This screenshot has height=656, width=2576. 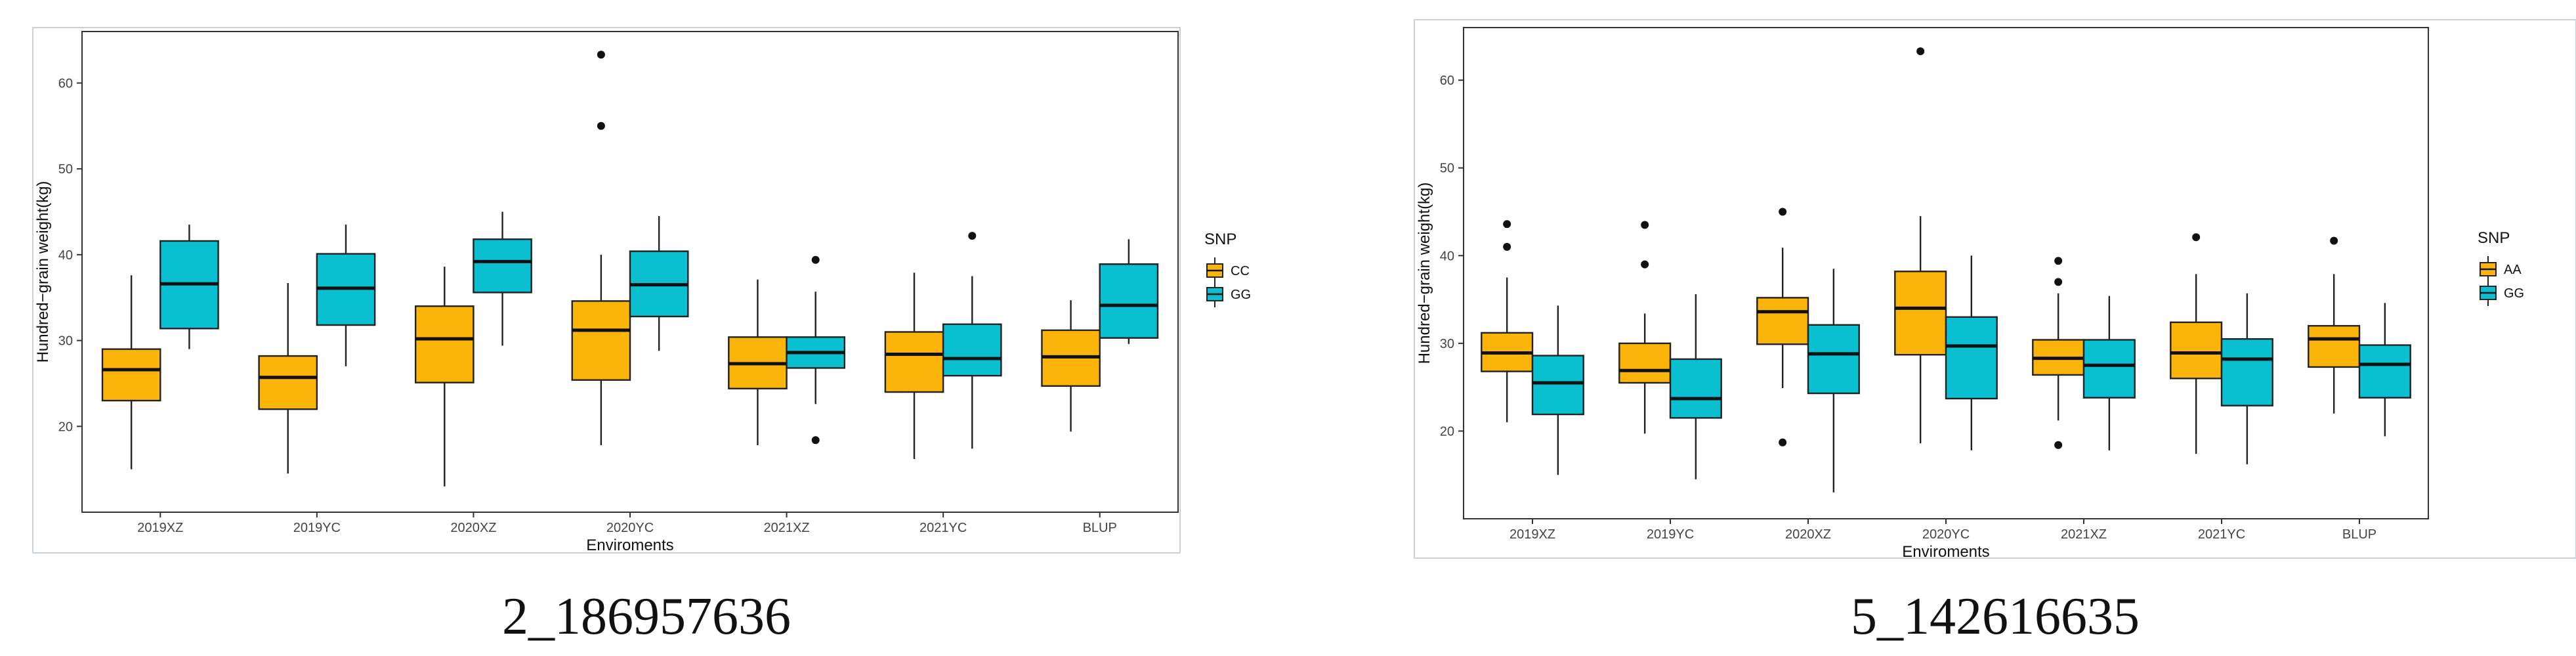 I want to click on legend-label-cc: CC, so click(x=1240, y=271).